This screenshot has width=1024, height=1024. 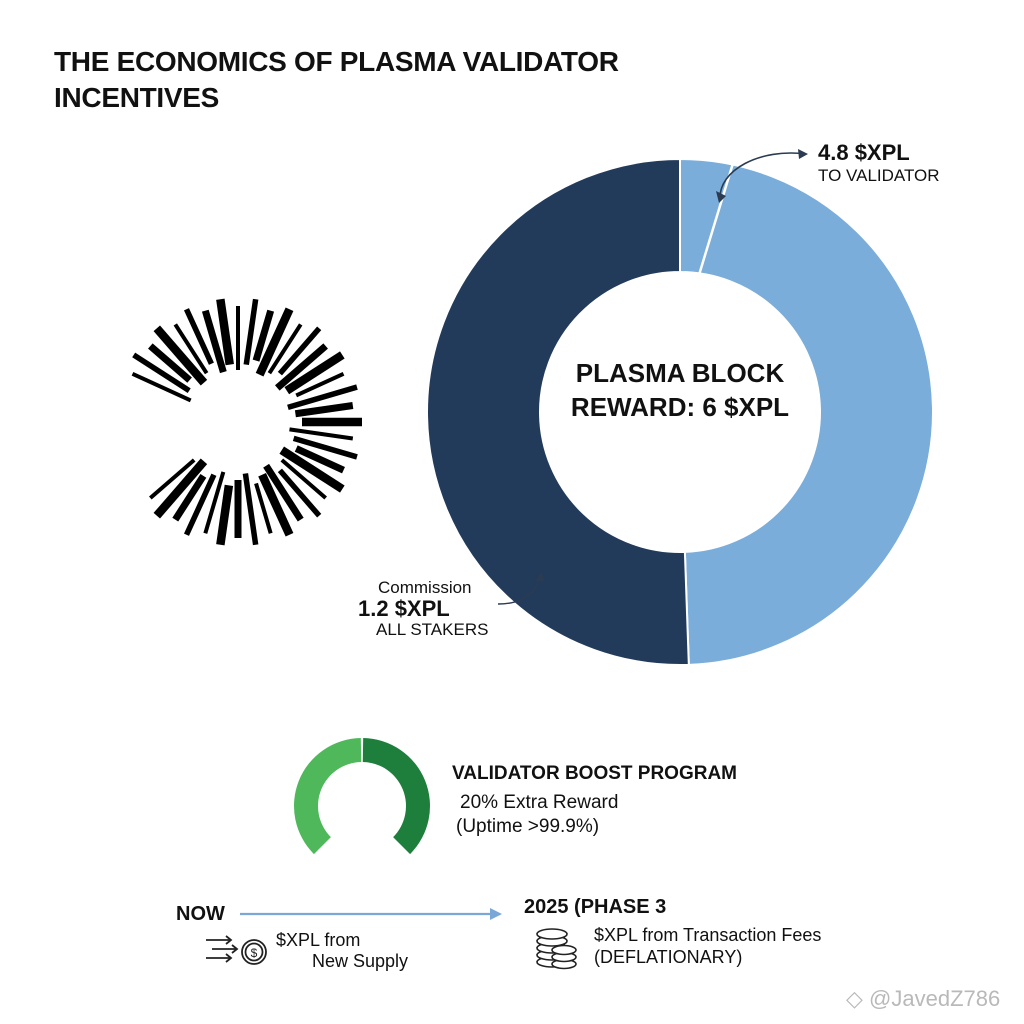 I want to click on title-line-2: INCENTIVES, so click(x=137, y=97).